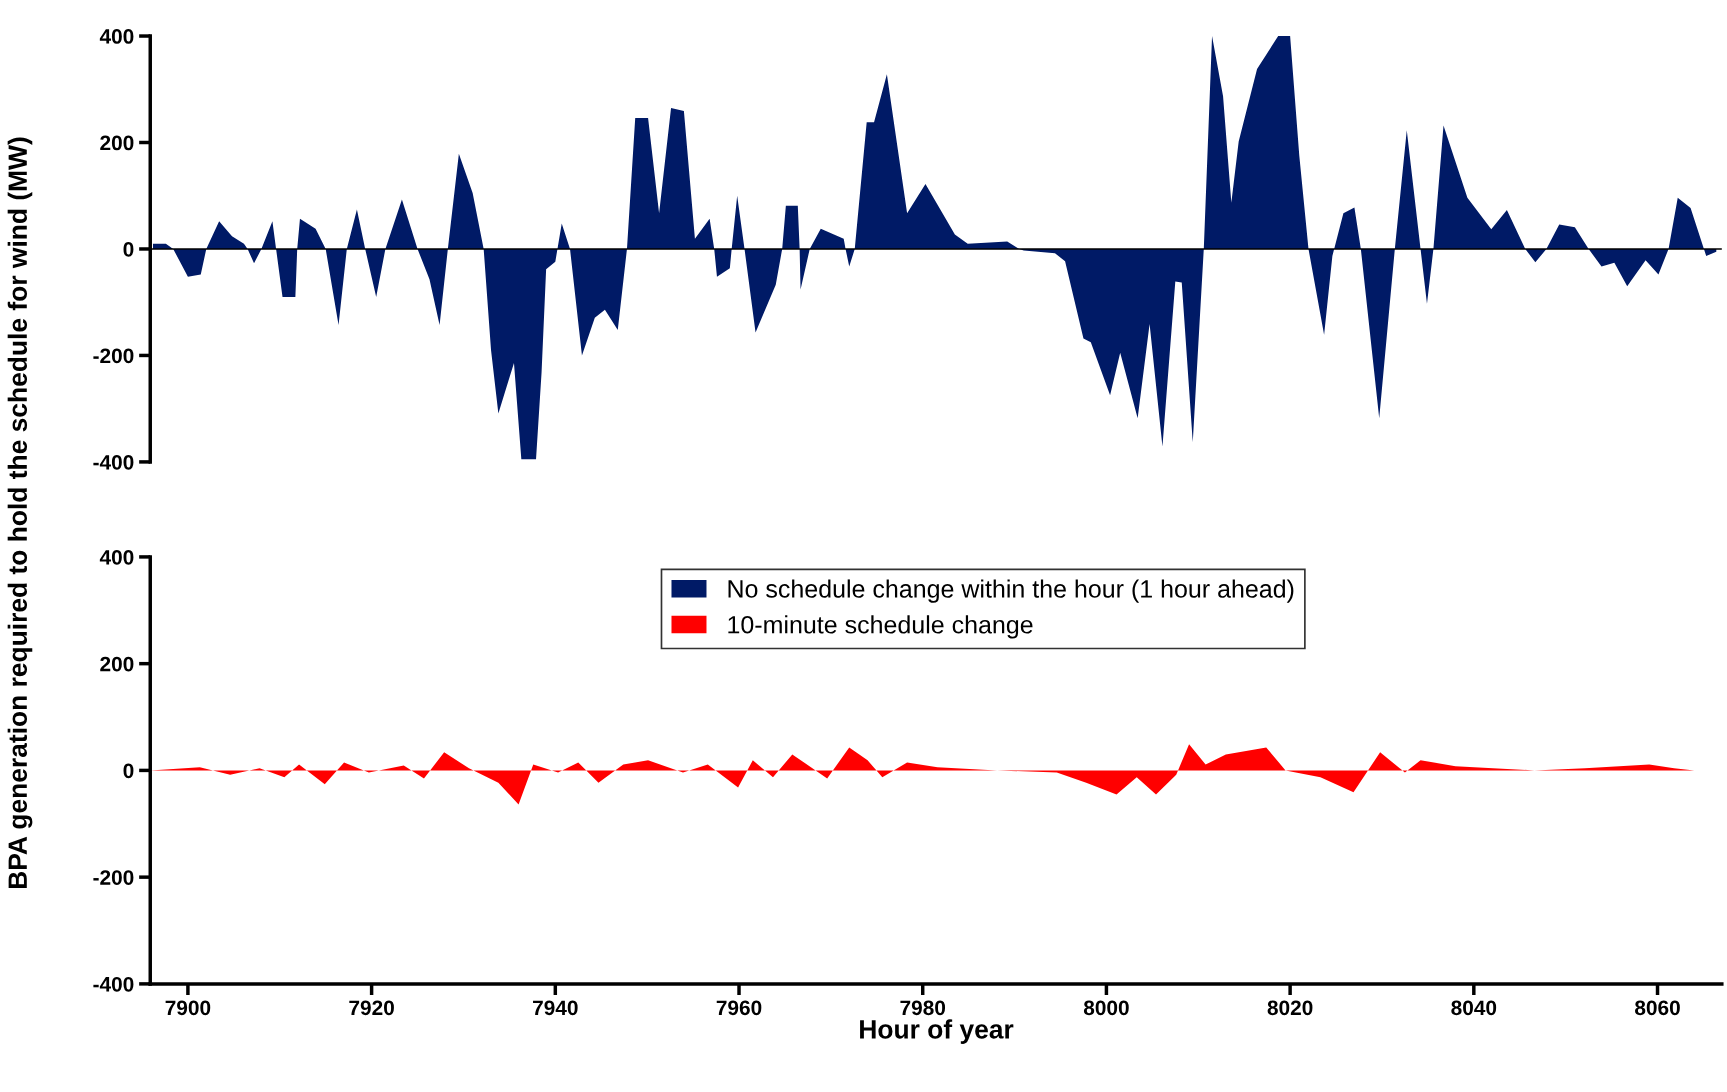 The image size is (1727, 1092). What do you see at coordinates (555, 1008) in the screenshot?
I see `x-tick-label: 7940` at bounding box center [555, 1008].